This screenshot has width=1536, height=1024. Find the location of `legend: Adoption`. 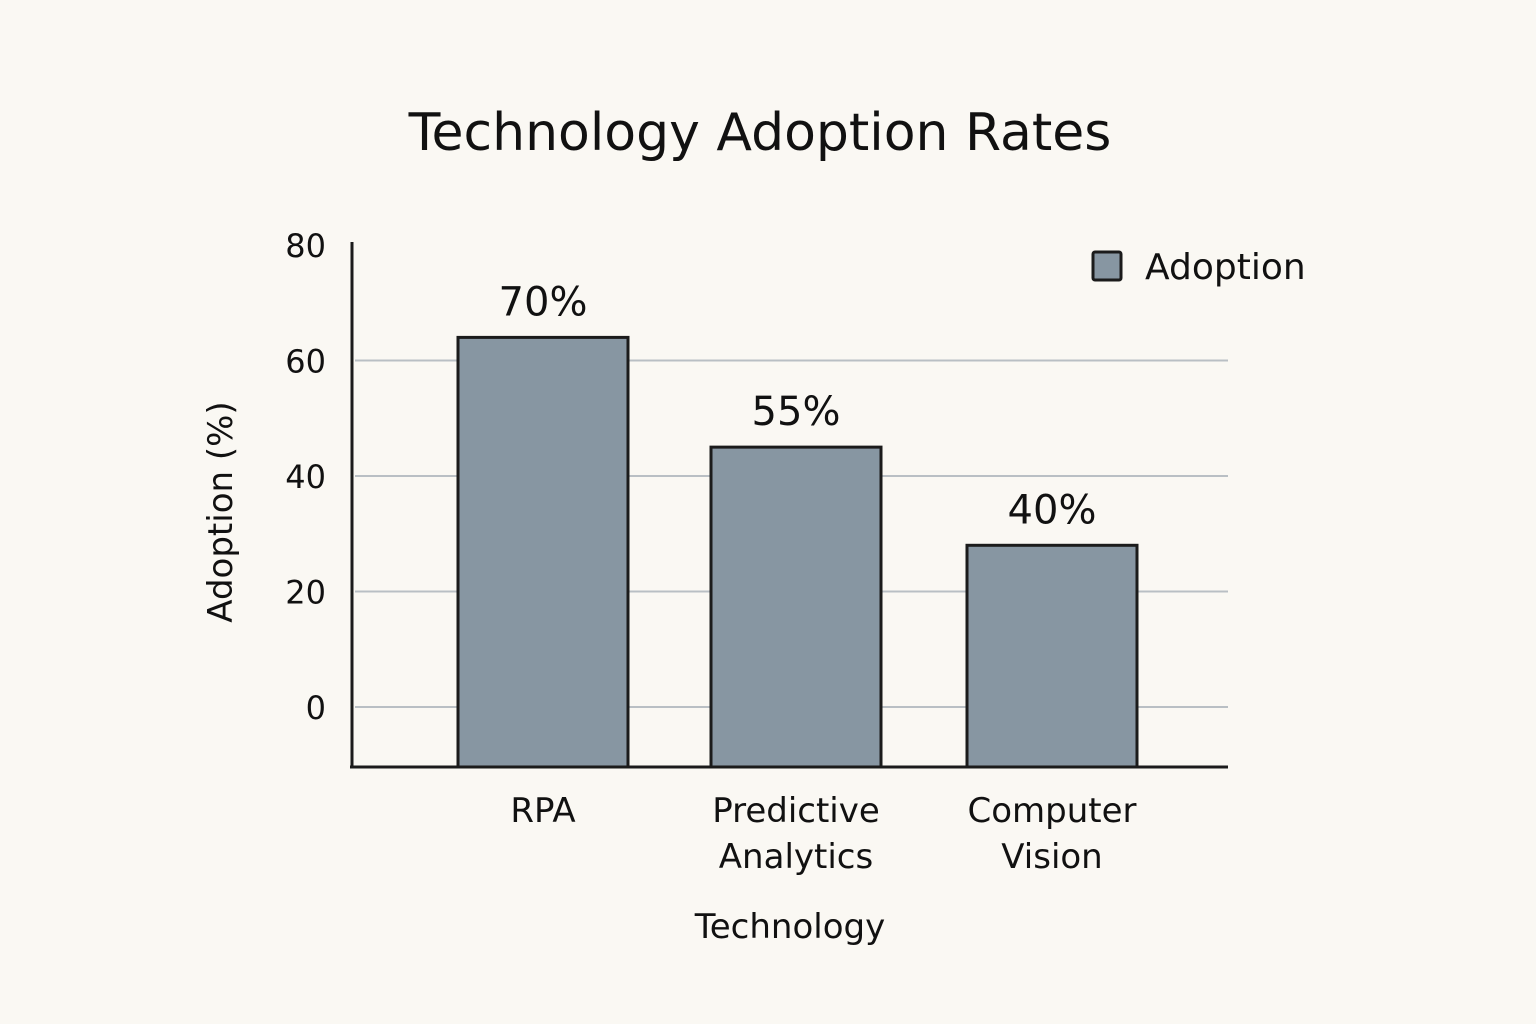

legend: Adoption is located at coordinates (1198, 267).